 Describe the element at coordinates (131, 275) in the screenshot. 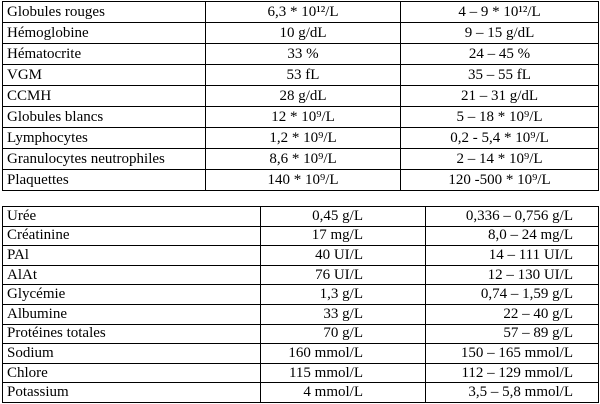

I see `parameter-cell: AlAt` at that location.